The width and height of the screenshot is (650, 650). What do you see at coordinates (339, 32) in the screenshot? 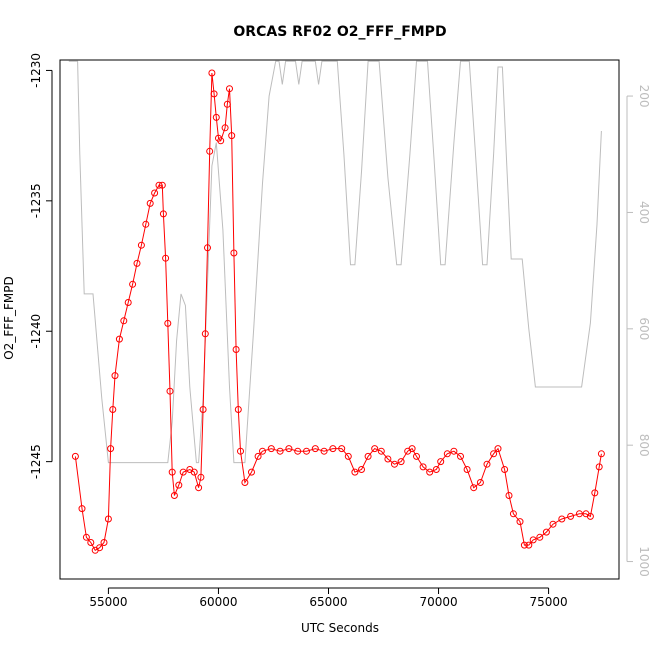
I see `chart-title: ORCAS RF02 O2_FFF_FMPD` at bounding box center [339, 32].